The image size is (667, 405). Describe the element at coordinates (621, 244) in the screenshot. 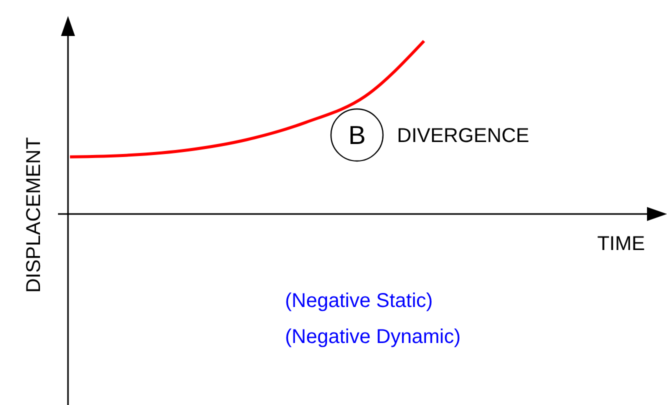

I see `x-axis-title: TIME` at that location.